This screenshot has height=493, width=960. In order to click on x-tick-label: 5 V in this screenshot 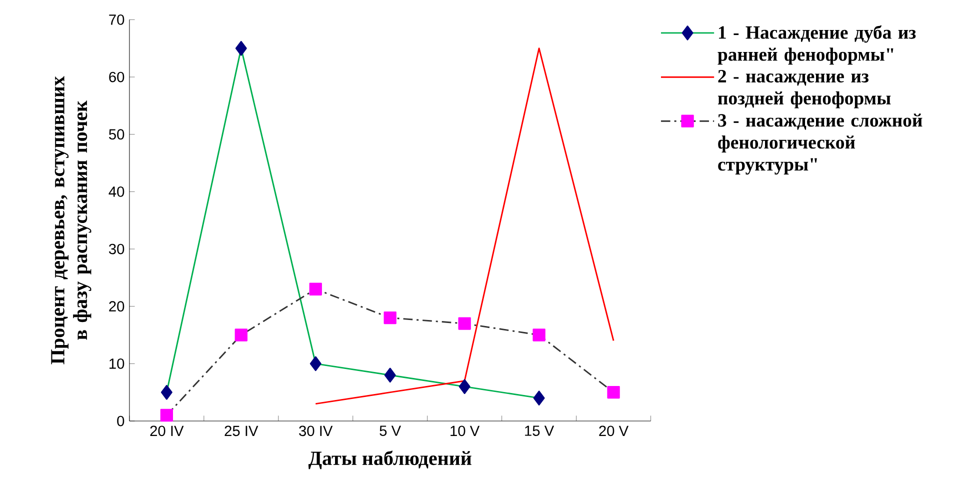, I will do `click(391, 431)`.